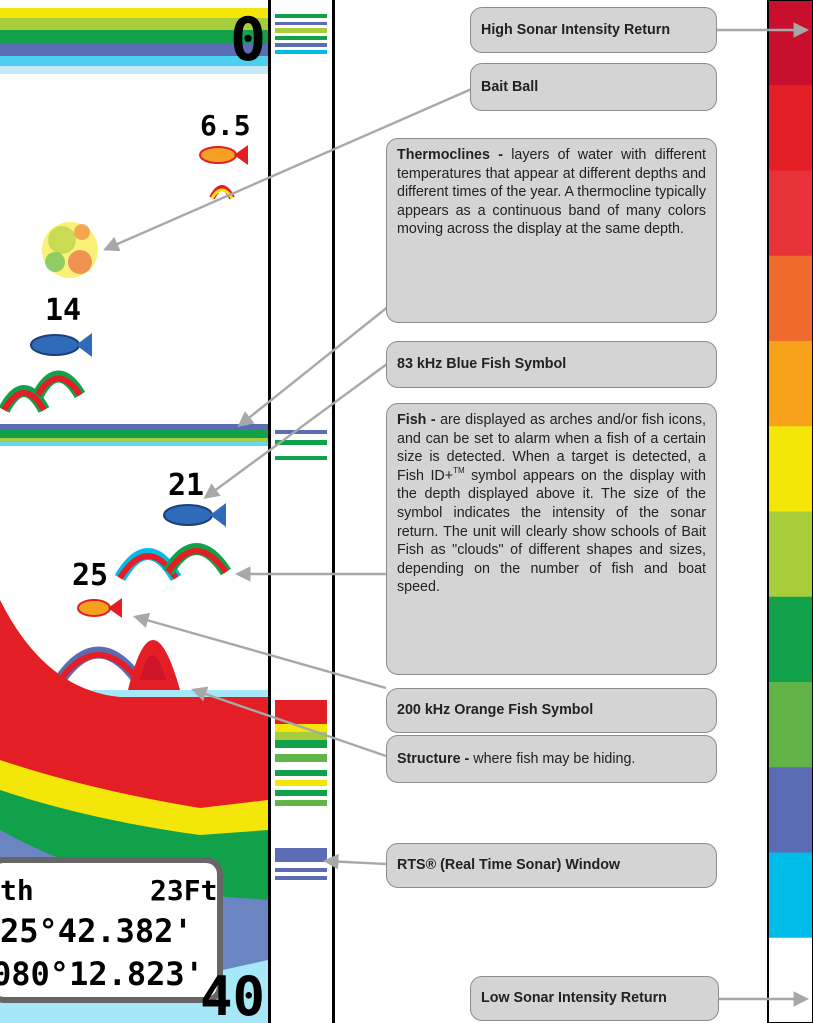 The width and height of the screenshot is (813, 1023). I want to click on callout-structure-title: Structure -, so click(433, 758).